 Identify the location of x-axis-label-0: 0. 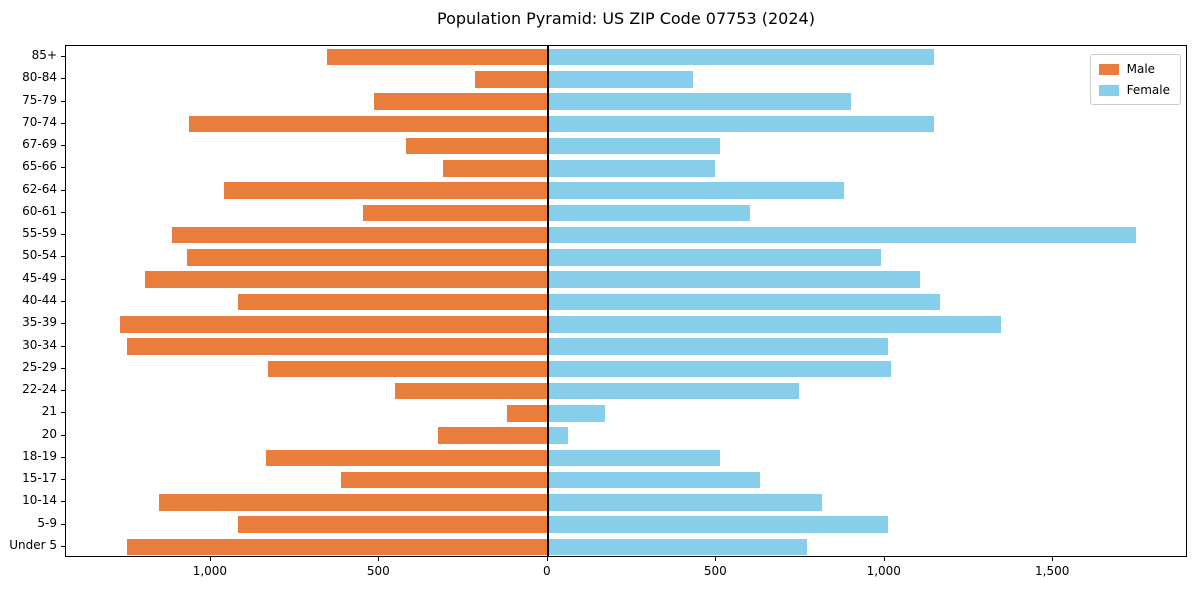
(546, 571).